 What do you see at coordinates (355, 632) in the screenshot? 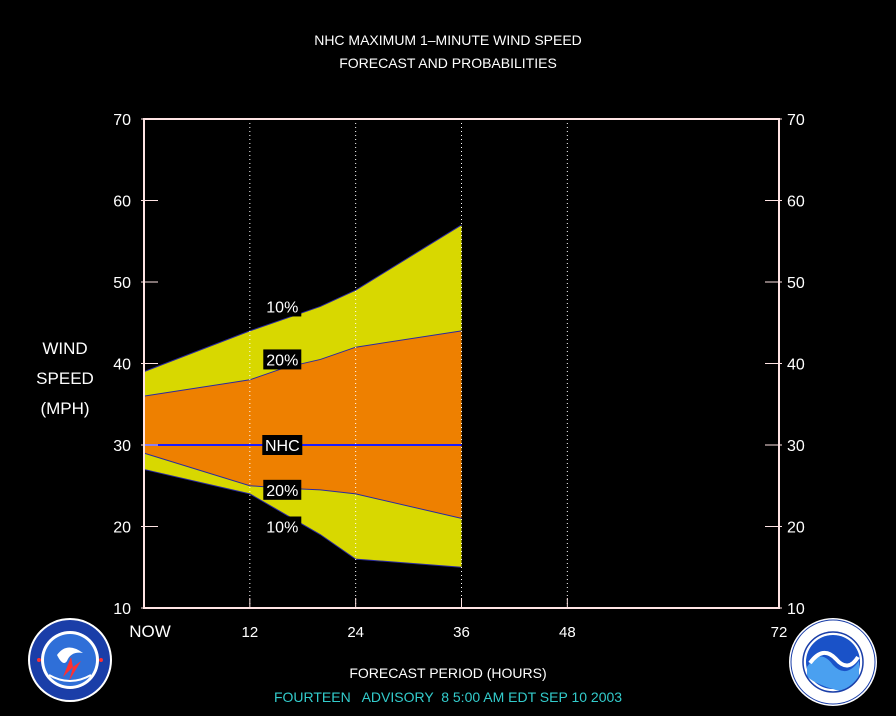
I see `x-tick-label-24: 24` at bounding box center [355, 632].